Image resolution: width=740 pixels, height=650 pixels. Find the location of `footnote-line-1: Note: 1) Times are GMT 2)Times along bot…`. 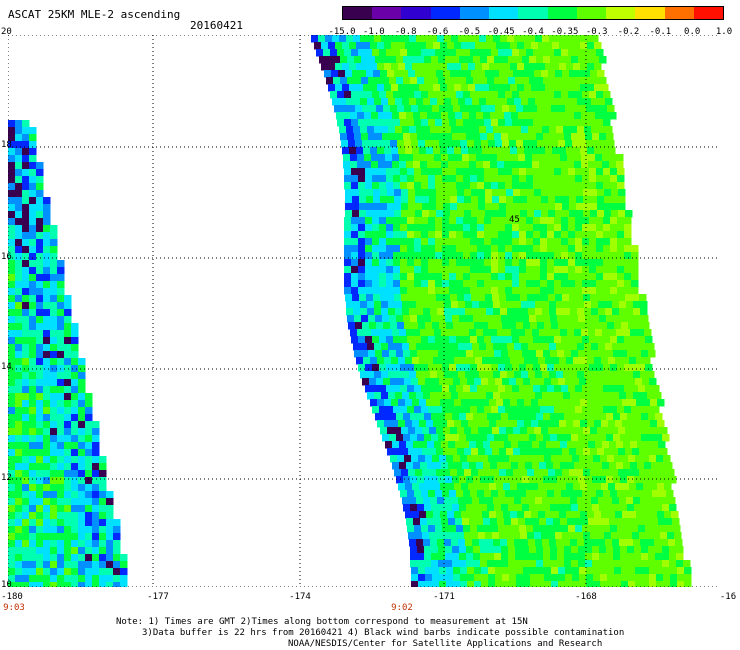

footnote-line-1: Note: 1) Times are GMT 2)Times along bot… is located at coordinates (322, 622).